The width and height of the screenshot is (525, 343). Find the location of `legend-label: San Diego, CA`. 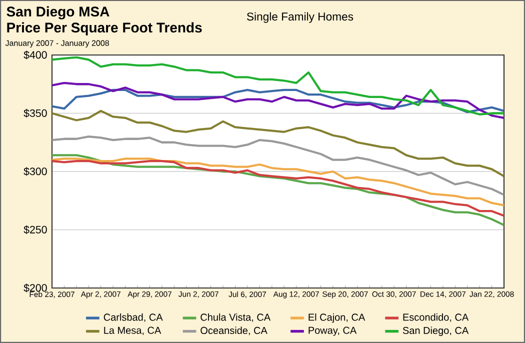

legend-label: San Diego, CA is located at coordinates (435, 331).